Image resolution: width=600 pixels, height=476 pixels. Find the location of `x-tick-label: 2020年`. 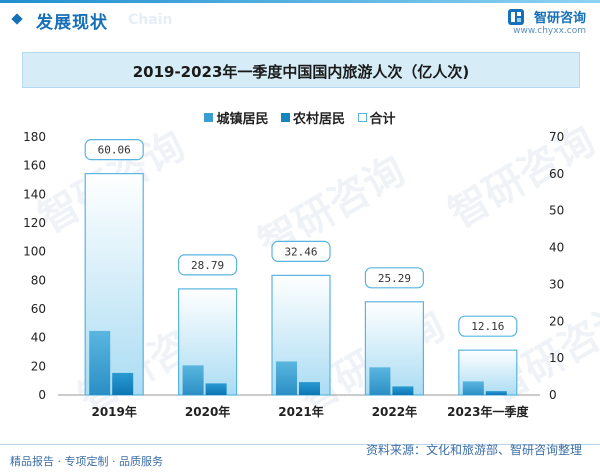

x-tick-label: 2020年 is located at coordinates (207, 411).